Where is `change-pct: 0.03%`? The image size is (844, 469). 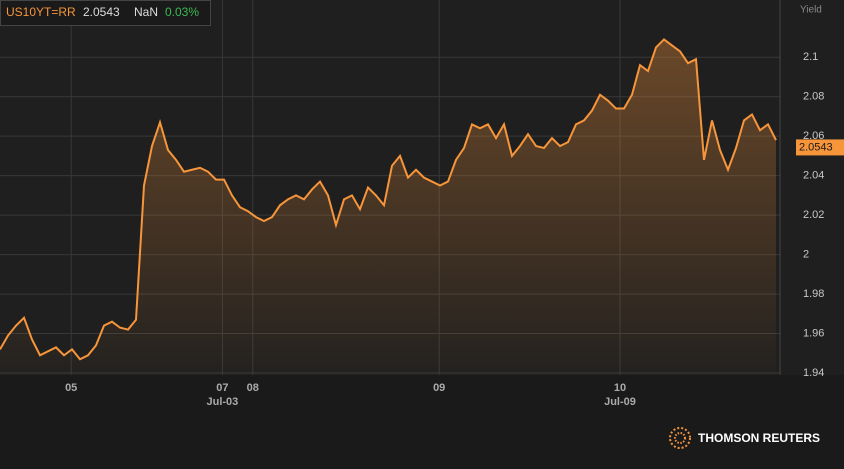
change-pct: 0.03% is located at coordinates (182, 12).